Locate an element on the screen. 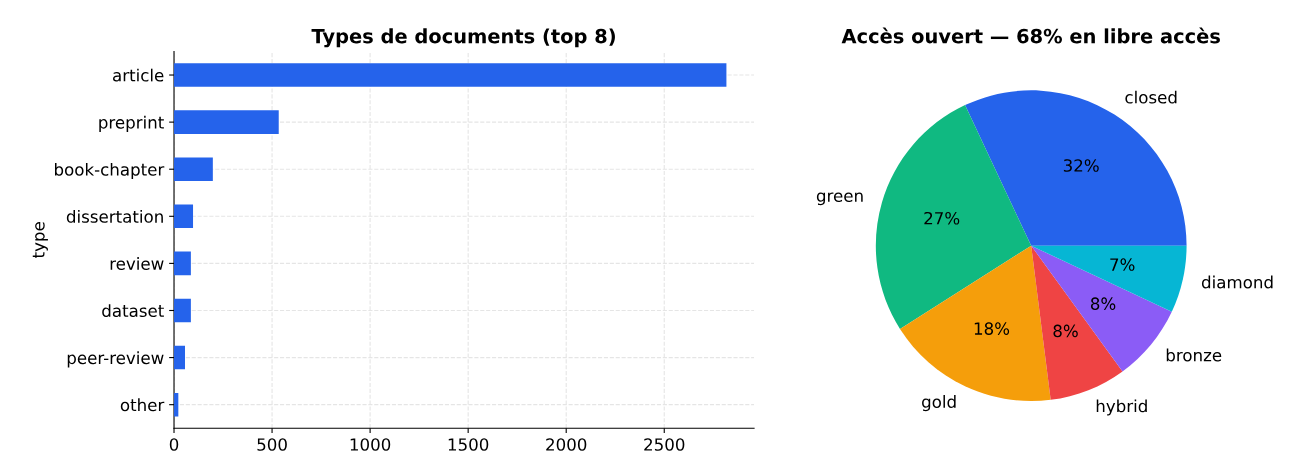  y-tick-label: dissertation is located at coordinates (114, 216).